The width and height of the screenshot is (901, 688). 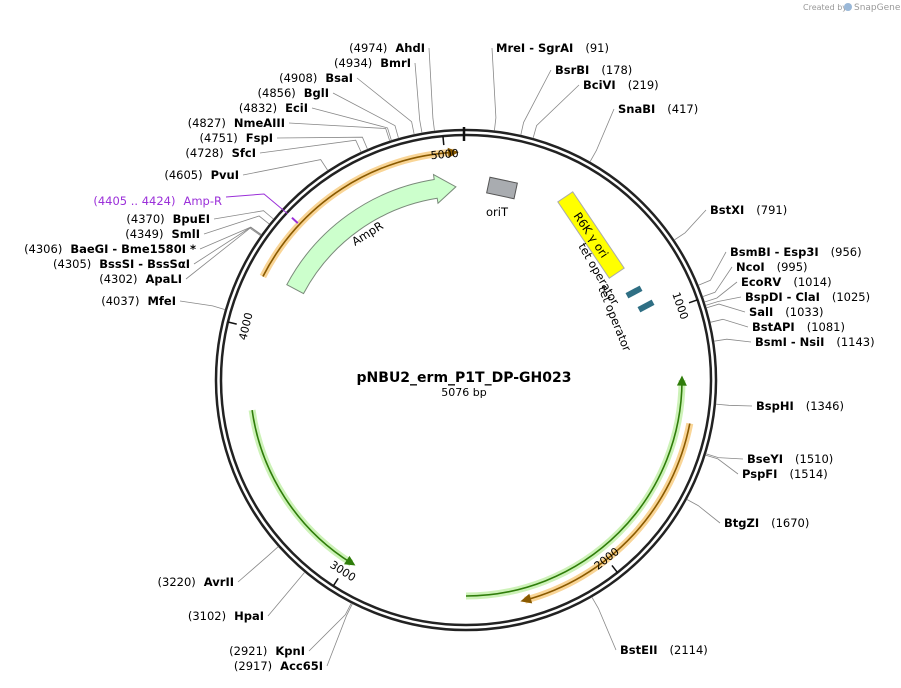 What do you see at coordinates (207, 123) in the screenshot?
I see `enzyme-position: (4827)` at bounding box center [207, 123].